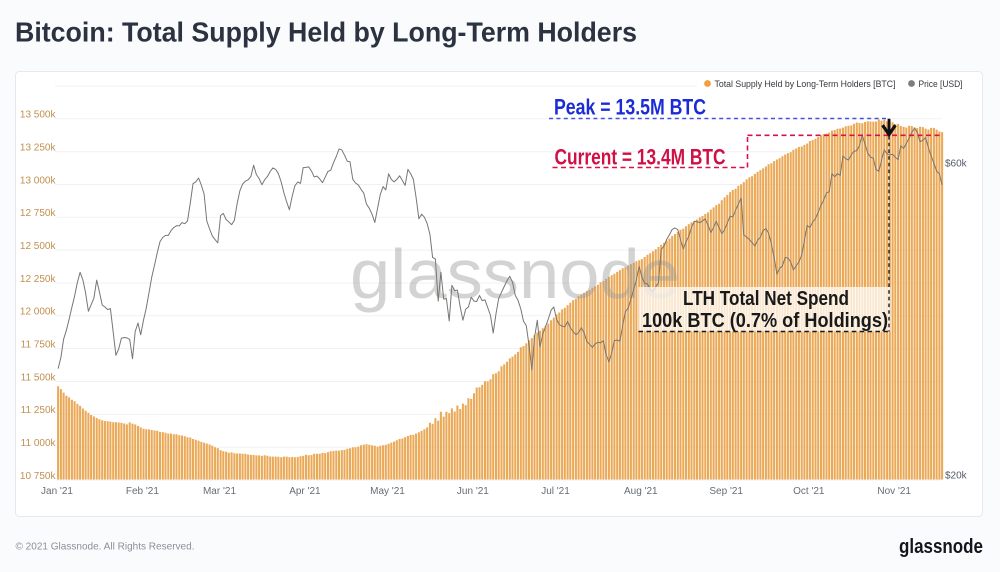  Describe the element at coordinates (473, 491) in the screenshot. I see `svg-text: Jun '21` at that location.